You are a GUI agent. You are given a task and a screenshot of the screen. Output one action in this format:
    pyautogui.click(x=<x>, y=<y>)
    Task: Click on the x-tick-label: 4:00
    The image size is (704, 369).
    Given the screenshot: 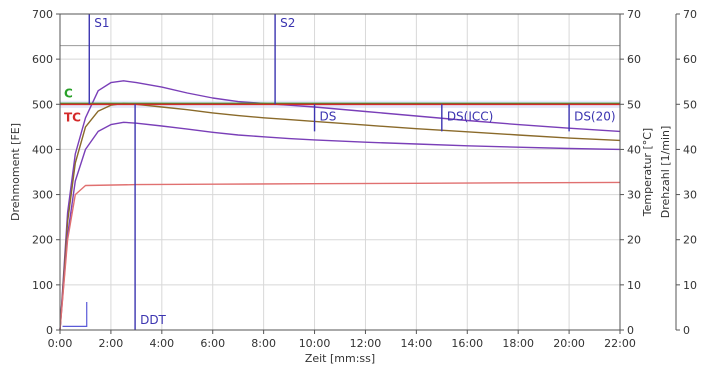 What is the action you would take?
    pyautogui.click(x=161, y=343)
    